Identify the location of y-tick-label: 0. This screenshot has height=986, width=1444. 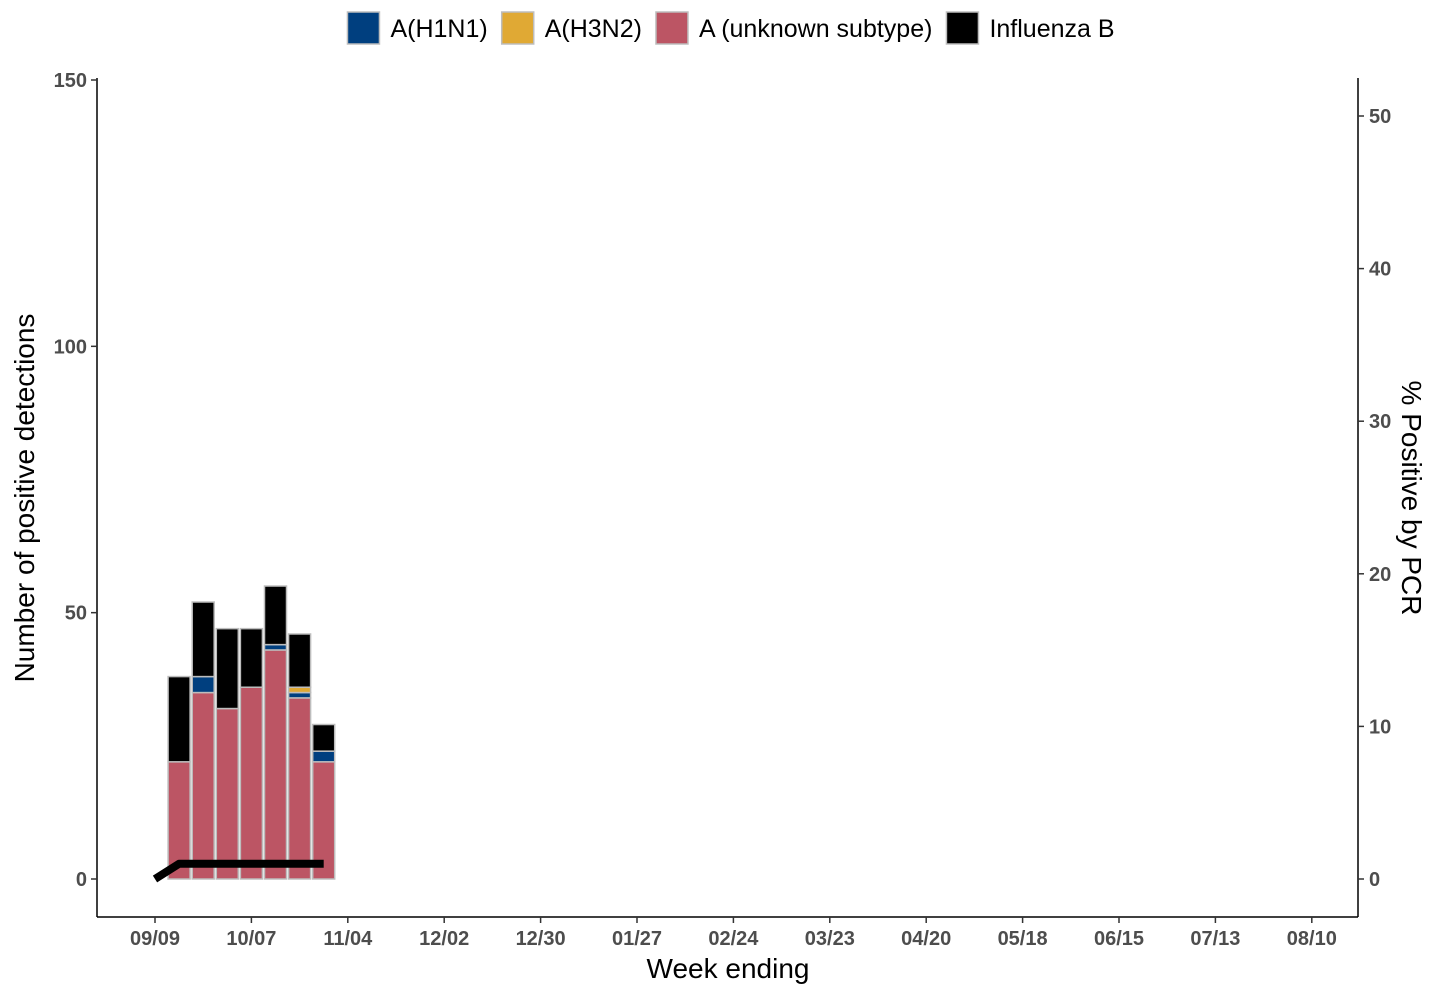
(81, 880).